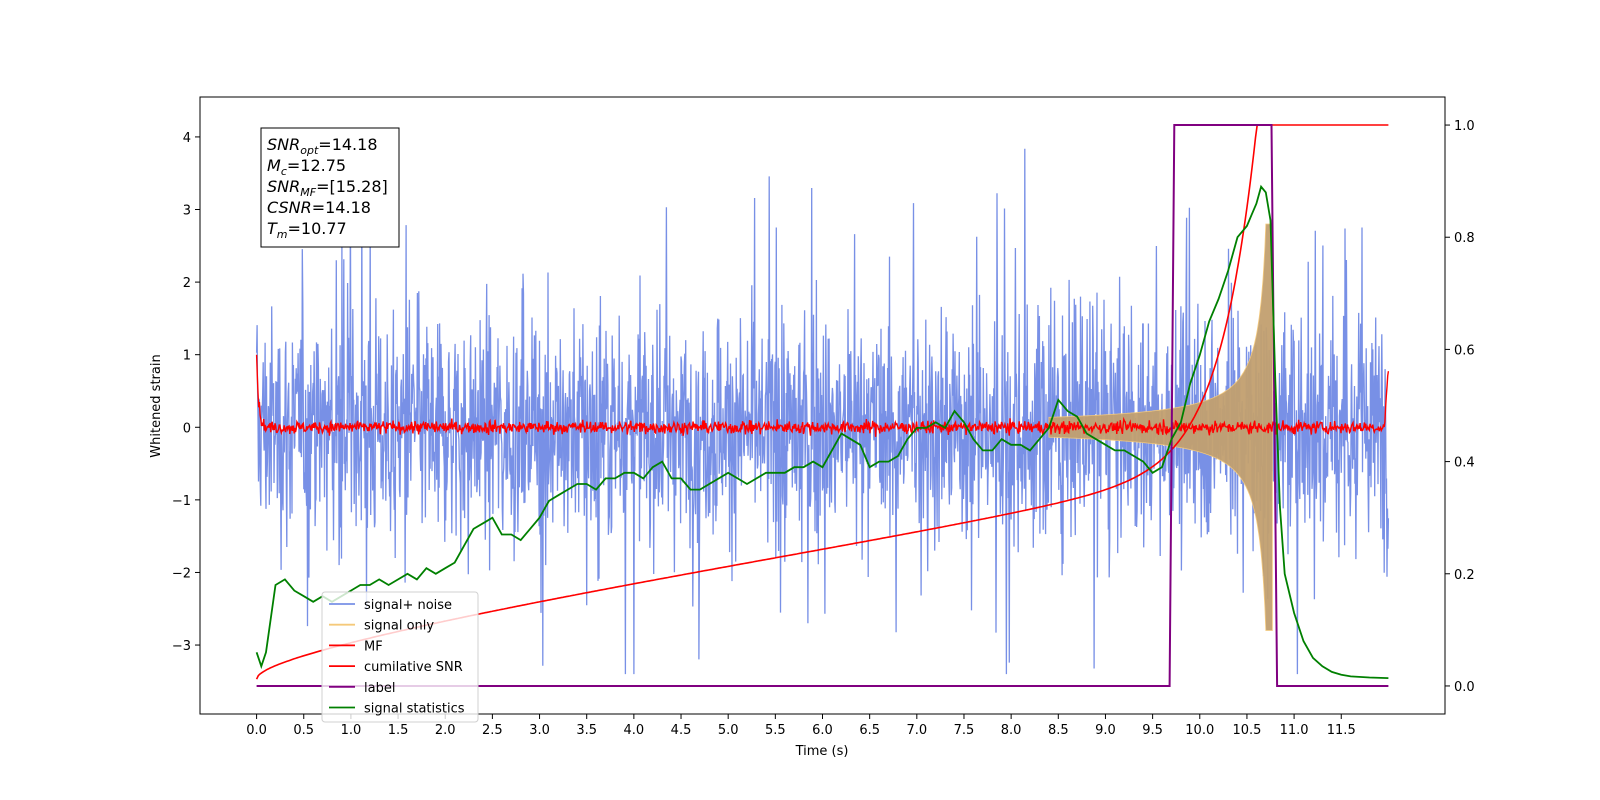 Image resolution: width=1600 pixels, height=800 pixels. I want to click on info-line: SNRopt=14.18, so click(322, 146).